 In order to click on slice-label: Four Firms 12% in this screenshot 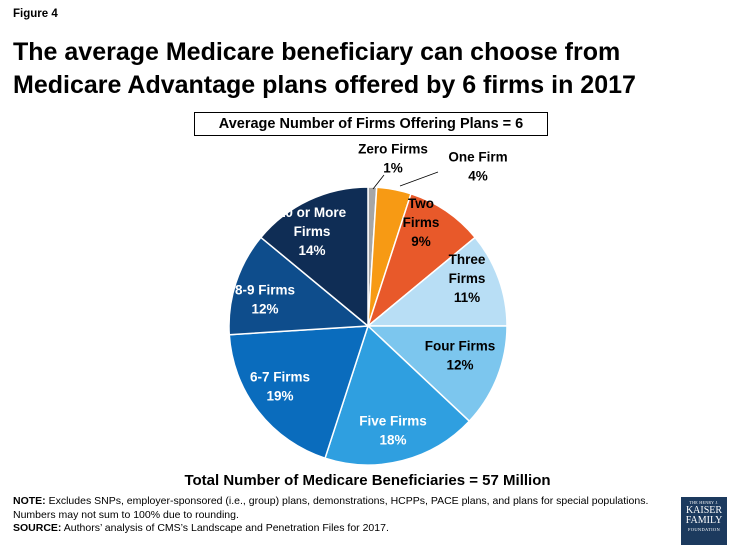, I will do `click(460, 356)`.